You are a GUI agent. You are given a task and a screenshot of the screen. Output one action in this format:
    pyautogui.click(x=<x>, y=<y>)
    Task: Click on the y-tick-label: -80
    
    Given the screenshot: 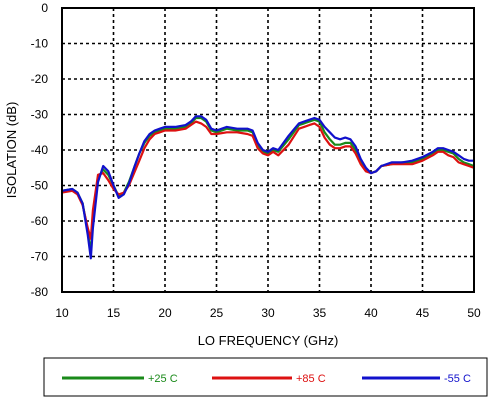 What is the action you would take?
    pyautogui.click(x=40, y=292)
    